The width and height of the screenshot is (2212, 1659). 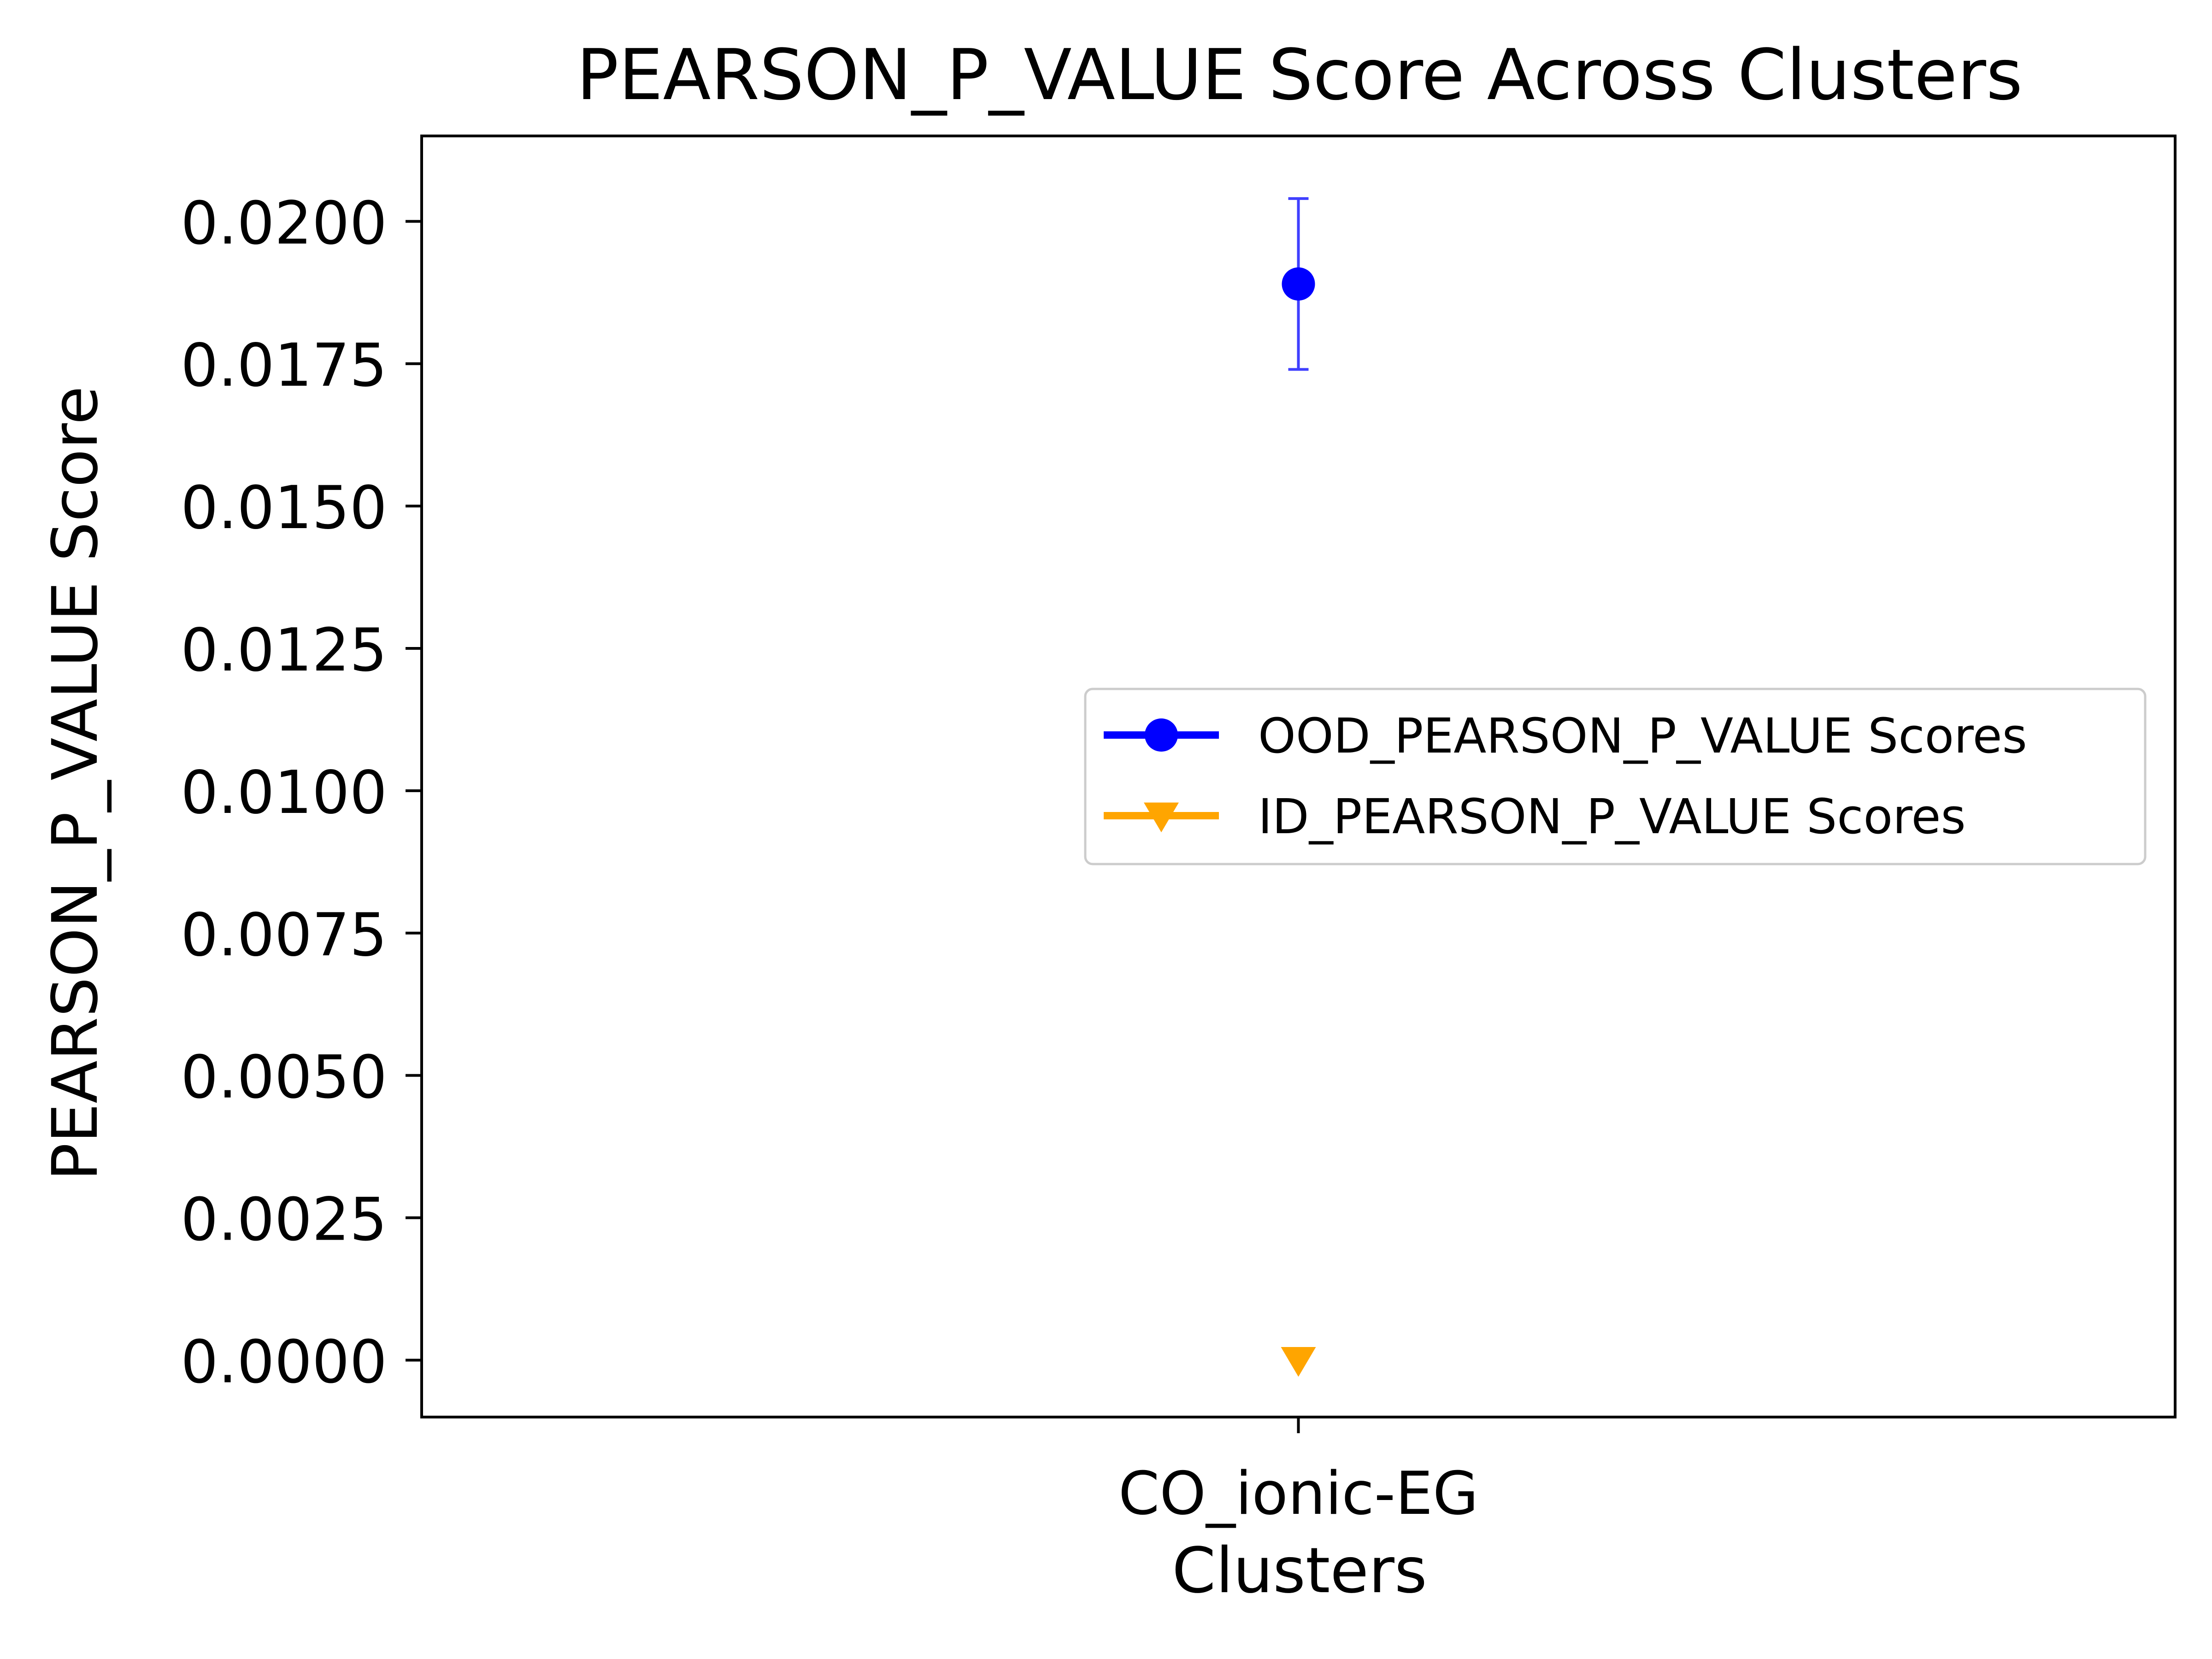 What do you see at coordinates (284, 365) in the screenshot?
I see `y-tick-label: 0.0175` at bounding box center [284, 365].